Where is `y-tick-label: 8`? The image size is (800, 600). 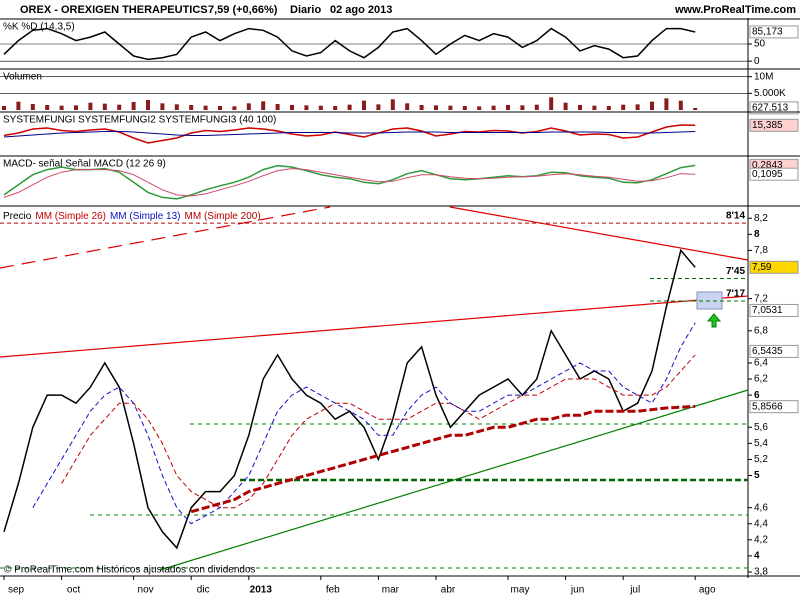 y-tick-label: 8 is located at coordinates (757, 234).